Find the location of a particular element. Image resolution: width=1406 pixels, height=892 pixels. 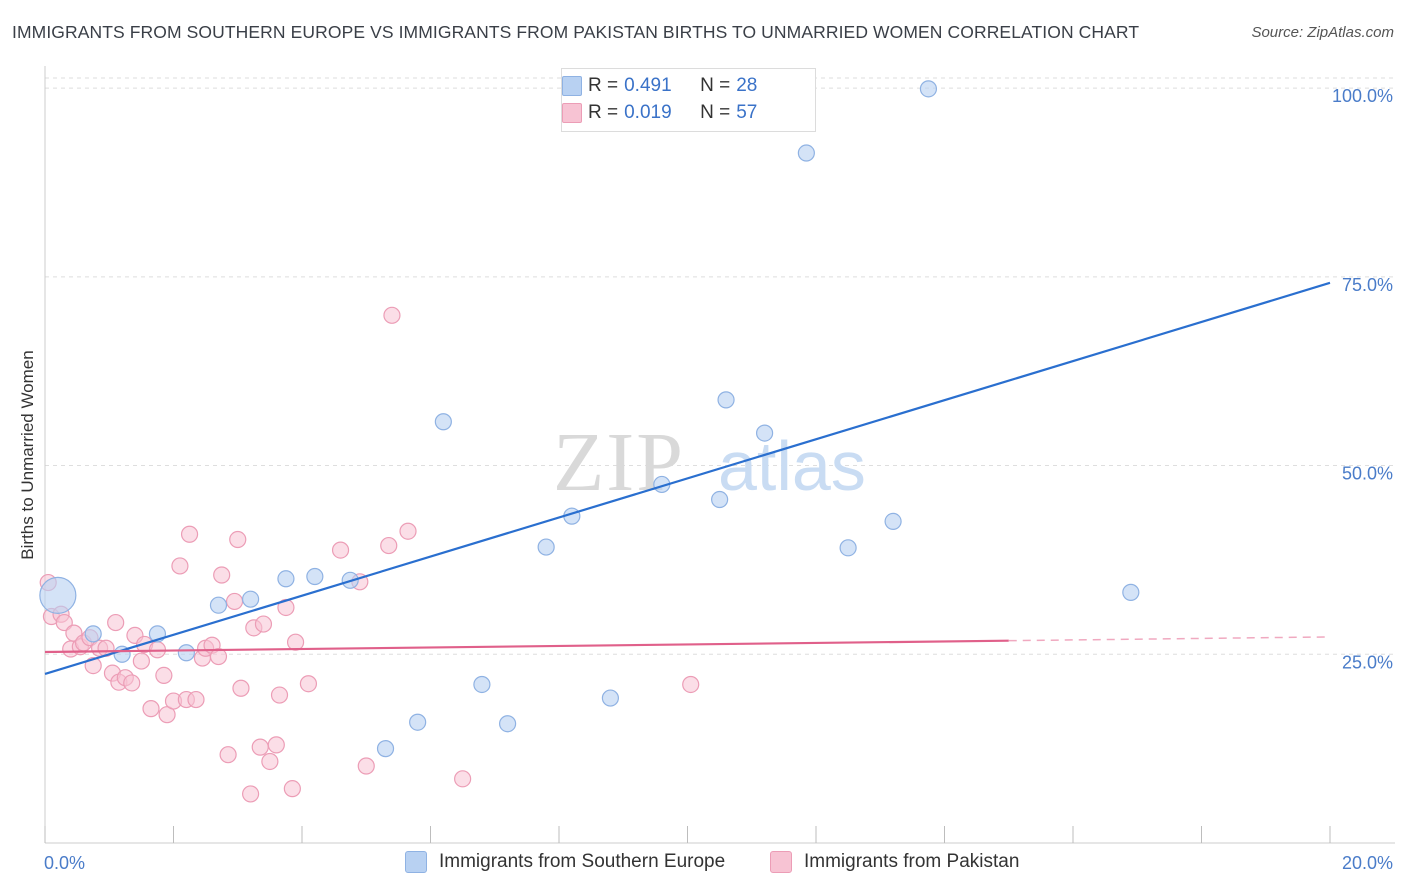

bottom-legend-label: Immigrants from Southern Europe is located at coordinates (582, 861).